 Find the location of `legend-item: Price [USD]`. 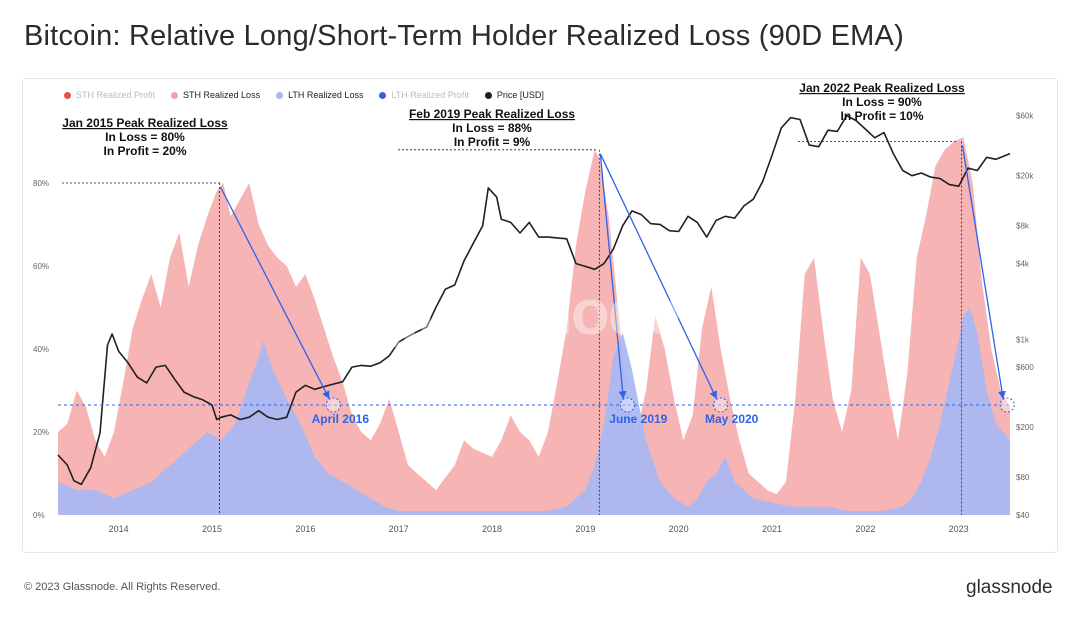

legend-item: Price [USD] is located at coordinates (514, 95).